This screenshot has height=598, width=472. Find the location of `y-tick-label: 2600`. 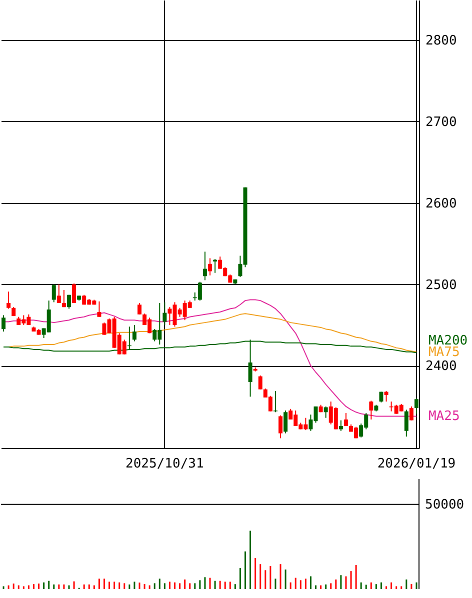

y-tick-label: 2600 is located at coordinates (441, 204).